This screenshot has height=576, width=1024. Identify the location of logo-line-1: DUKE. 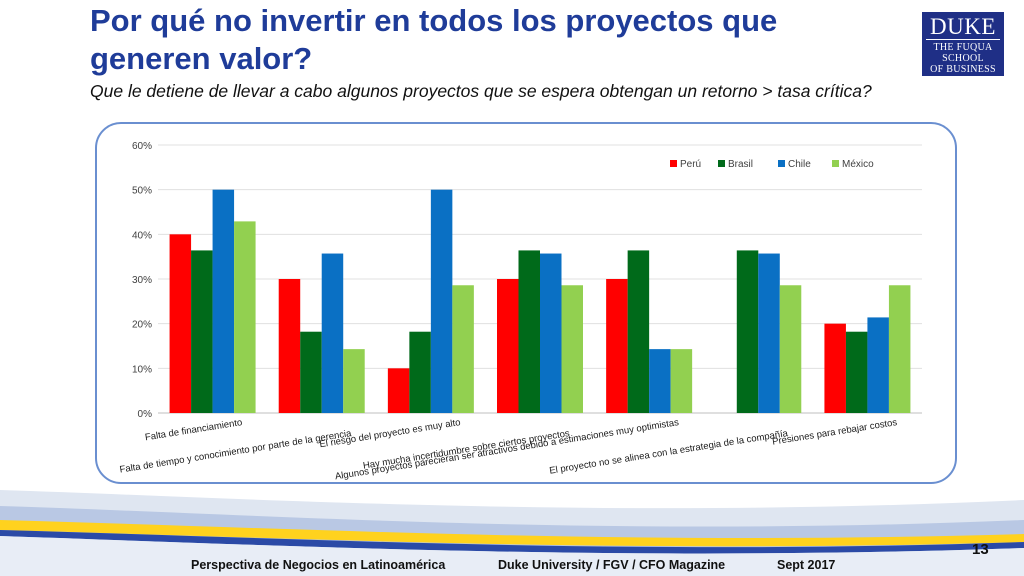
(963, 27).